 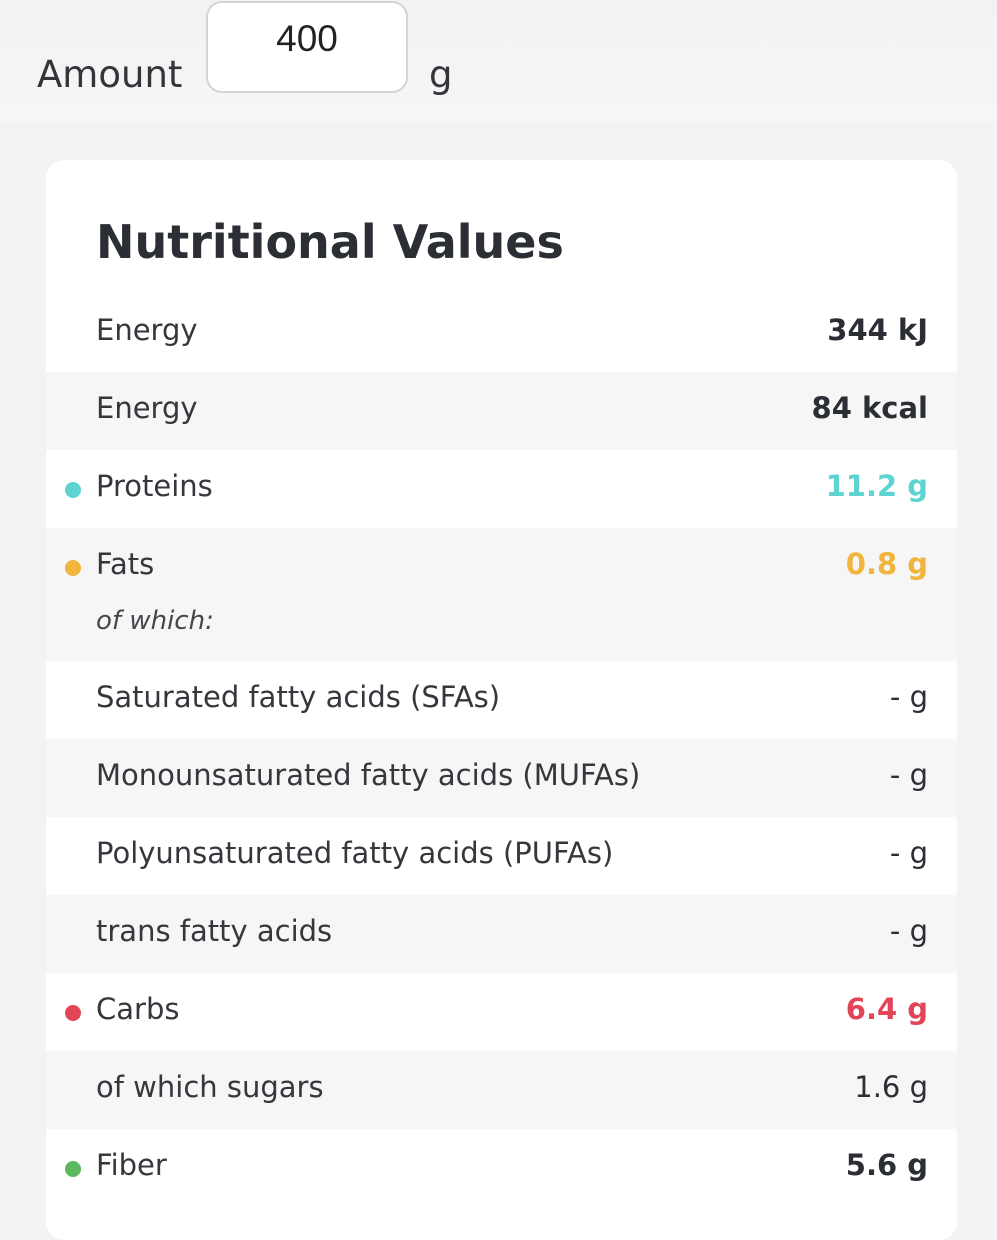 I want to click on nutrient-row-proteins: Proteins 11.2 g, so click(x=501, y=489).